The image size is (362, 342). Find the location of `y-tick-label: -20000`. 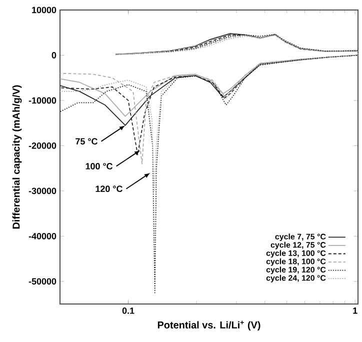

y-tick-label: -20000 is located at coordinates (42, 145).